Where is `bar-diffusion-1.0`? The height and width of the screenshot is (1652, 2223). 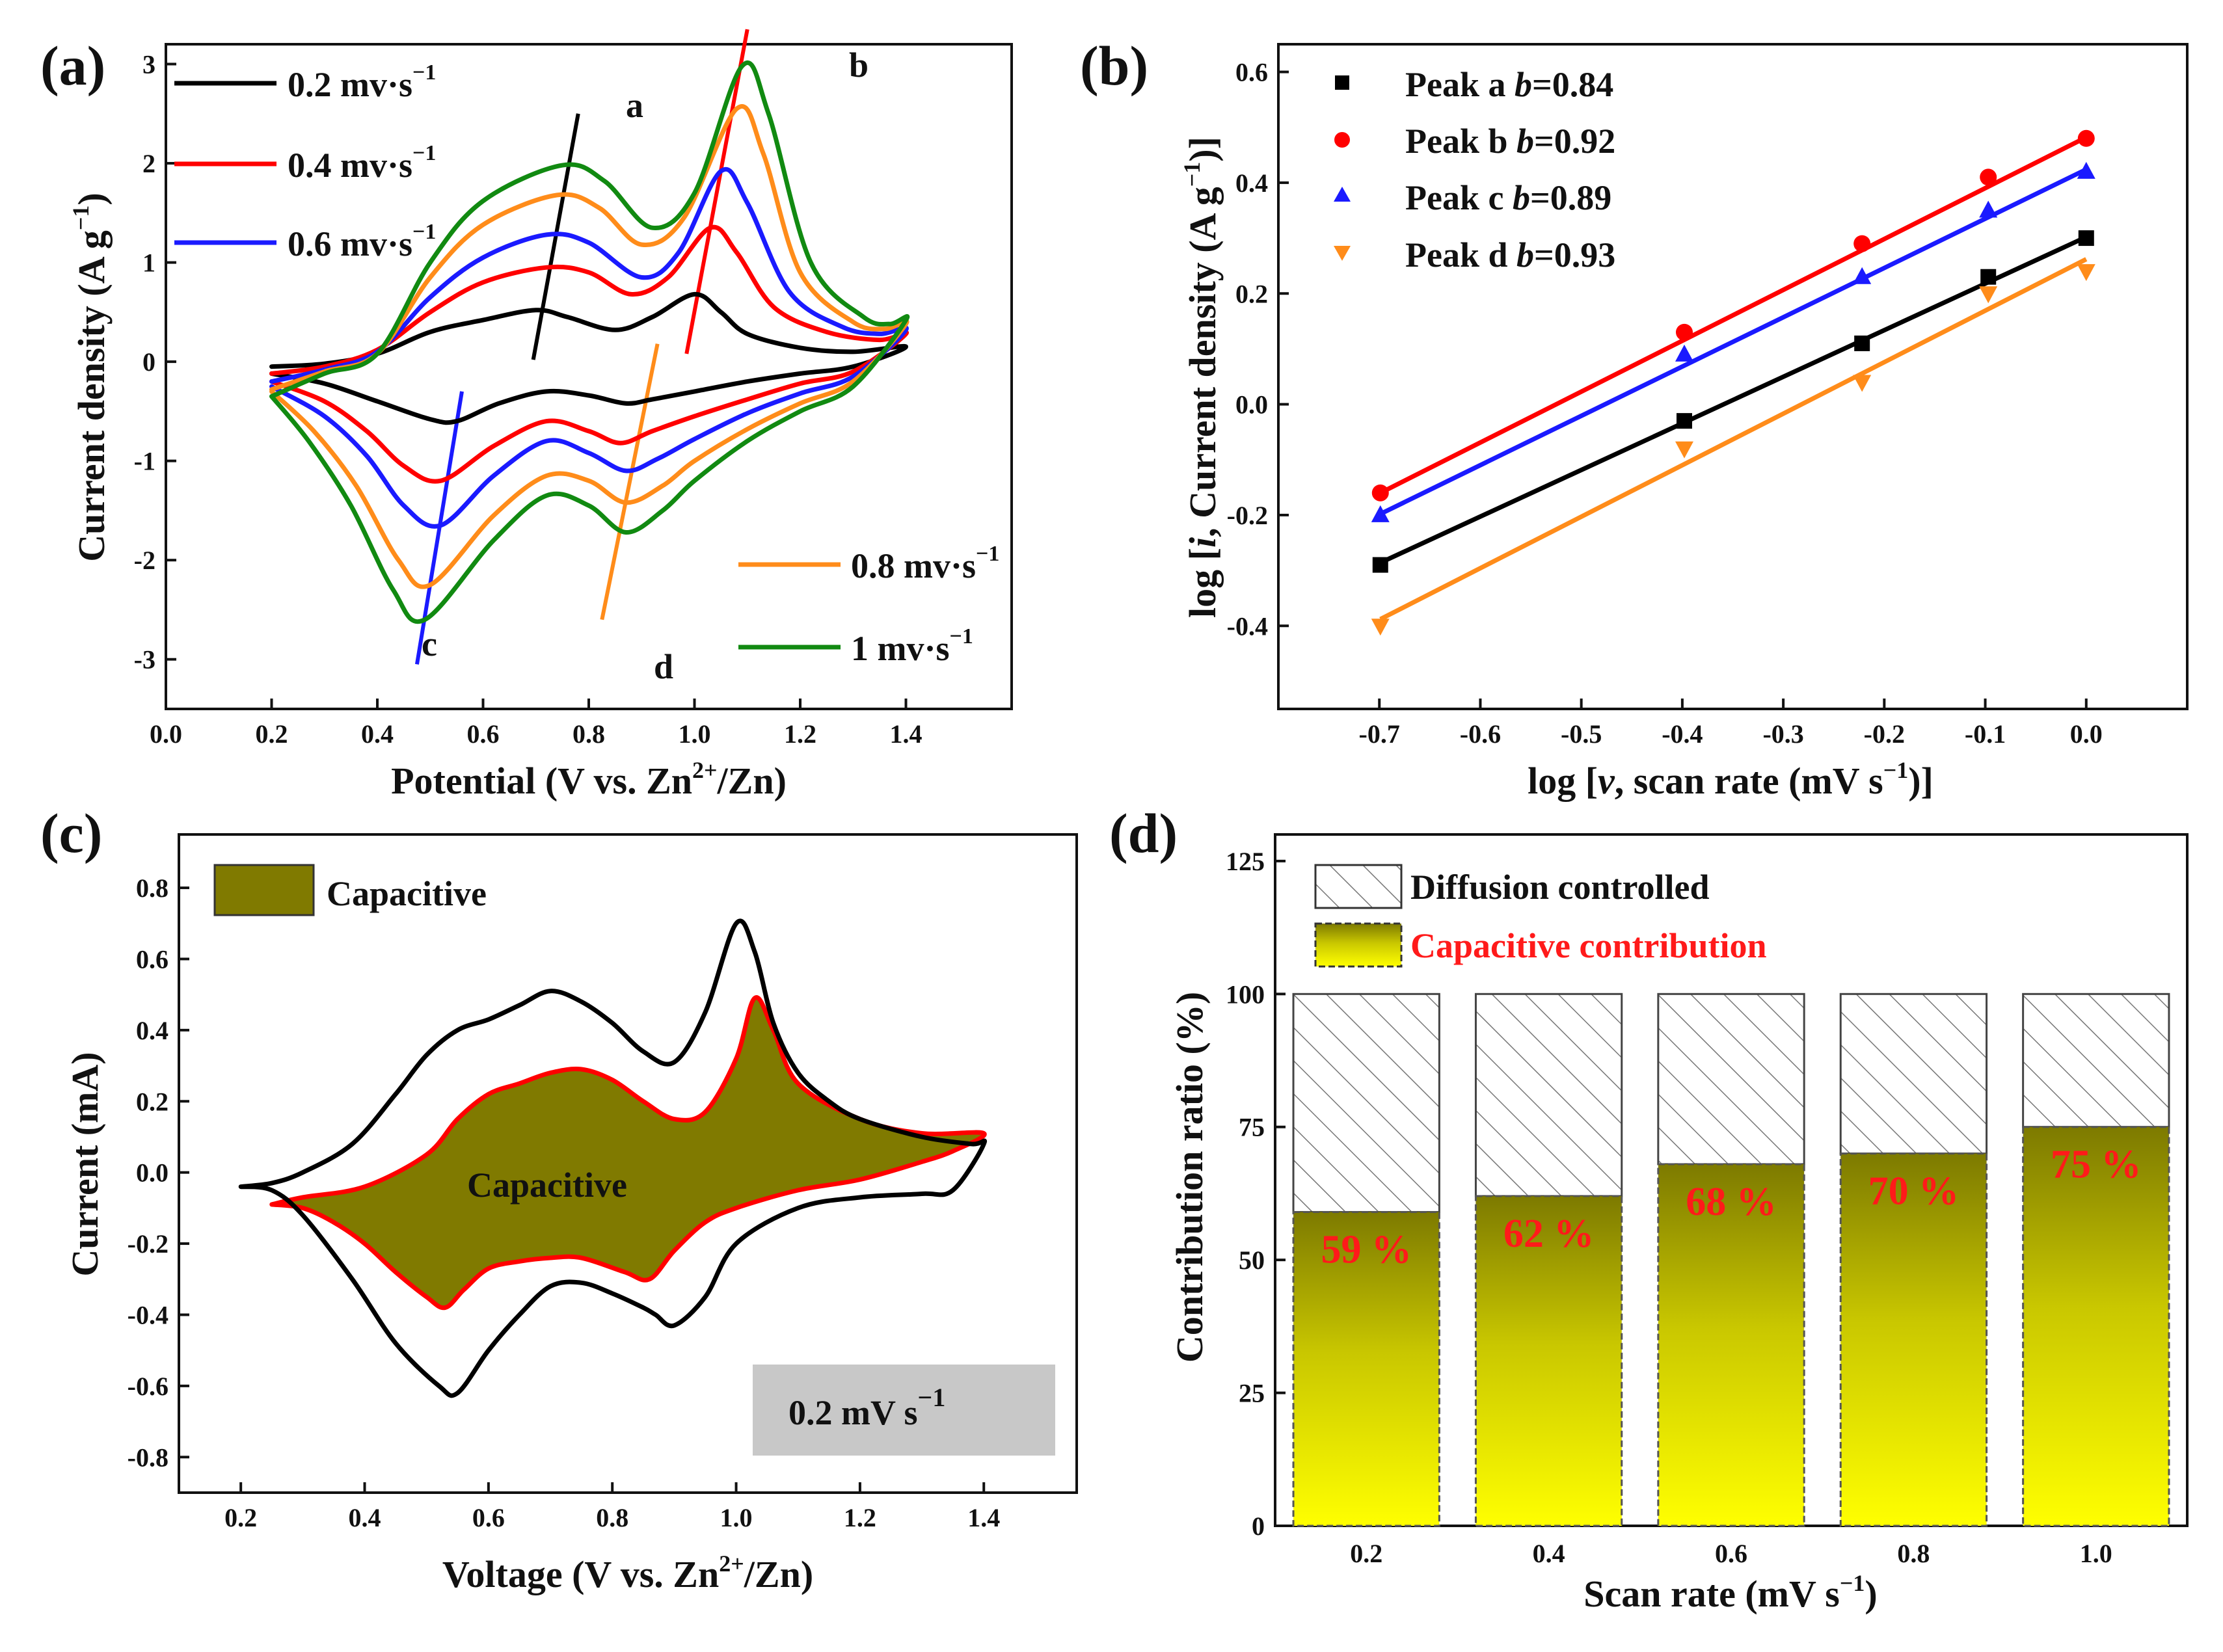 bar-diffusion-1.0 is located at coordinates (2096, 1060).